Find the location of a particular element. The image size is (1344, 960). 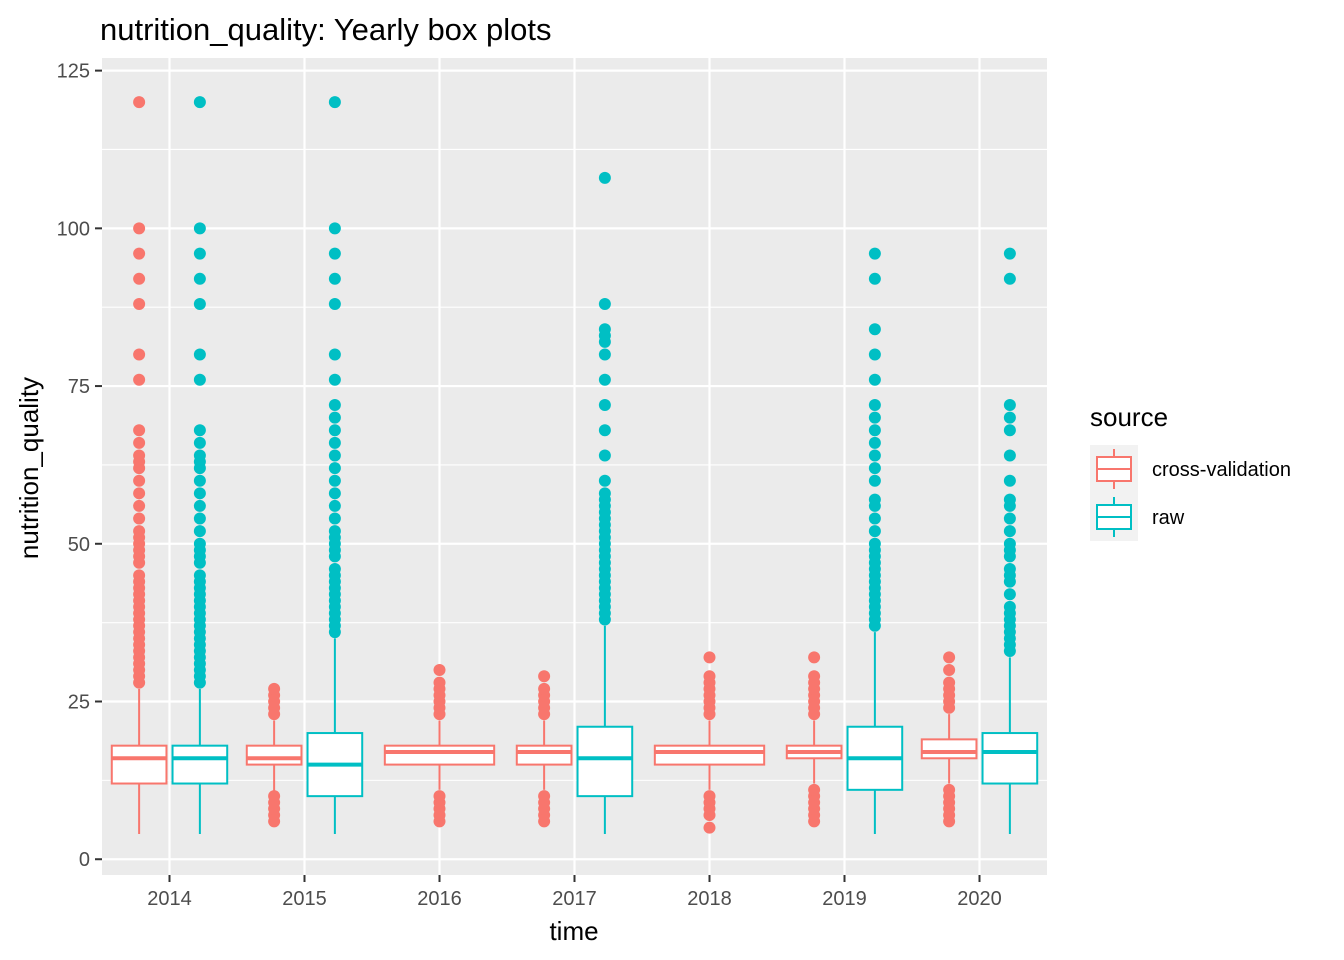

y-axis-title: nutrition_quality is located at coordinates (29, 468).